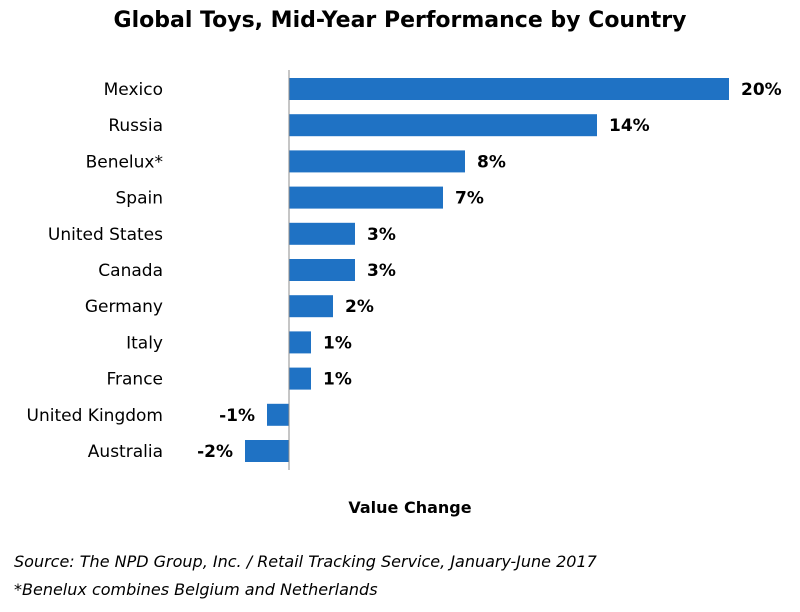  Describe the element at coordinates (125, 452) in the screenshot. I see `category-label-australia: Australia` at that location.